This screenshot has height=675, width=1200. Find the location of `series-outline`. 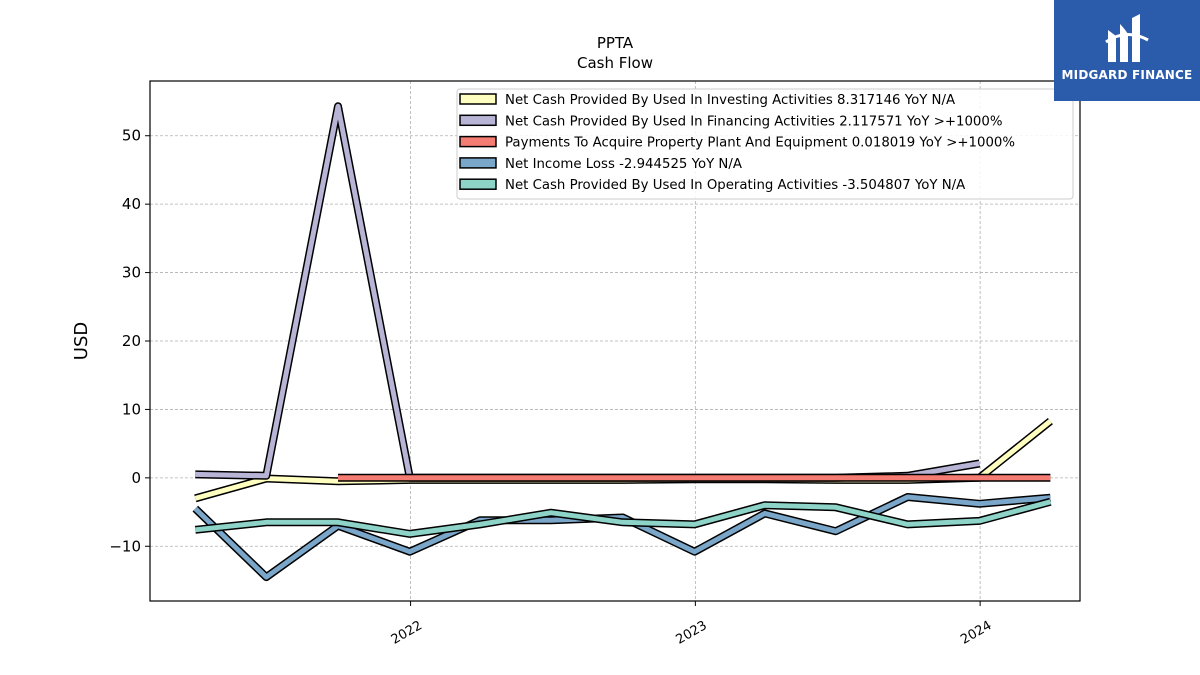

series-outline is located at coordinates (623, 460).